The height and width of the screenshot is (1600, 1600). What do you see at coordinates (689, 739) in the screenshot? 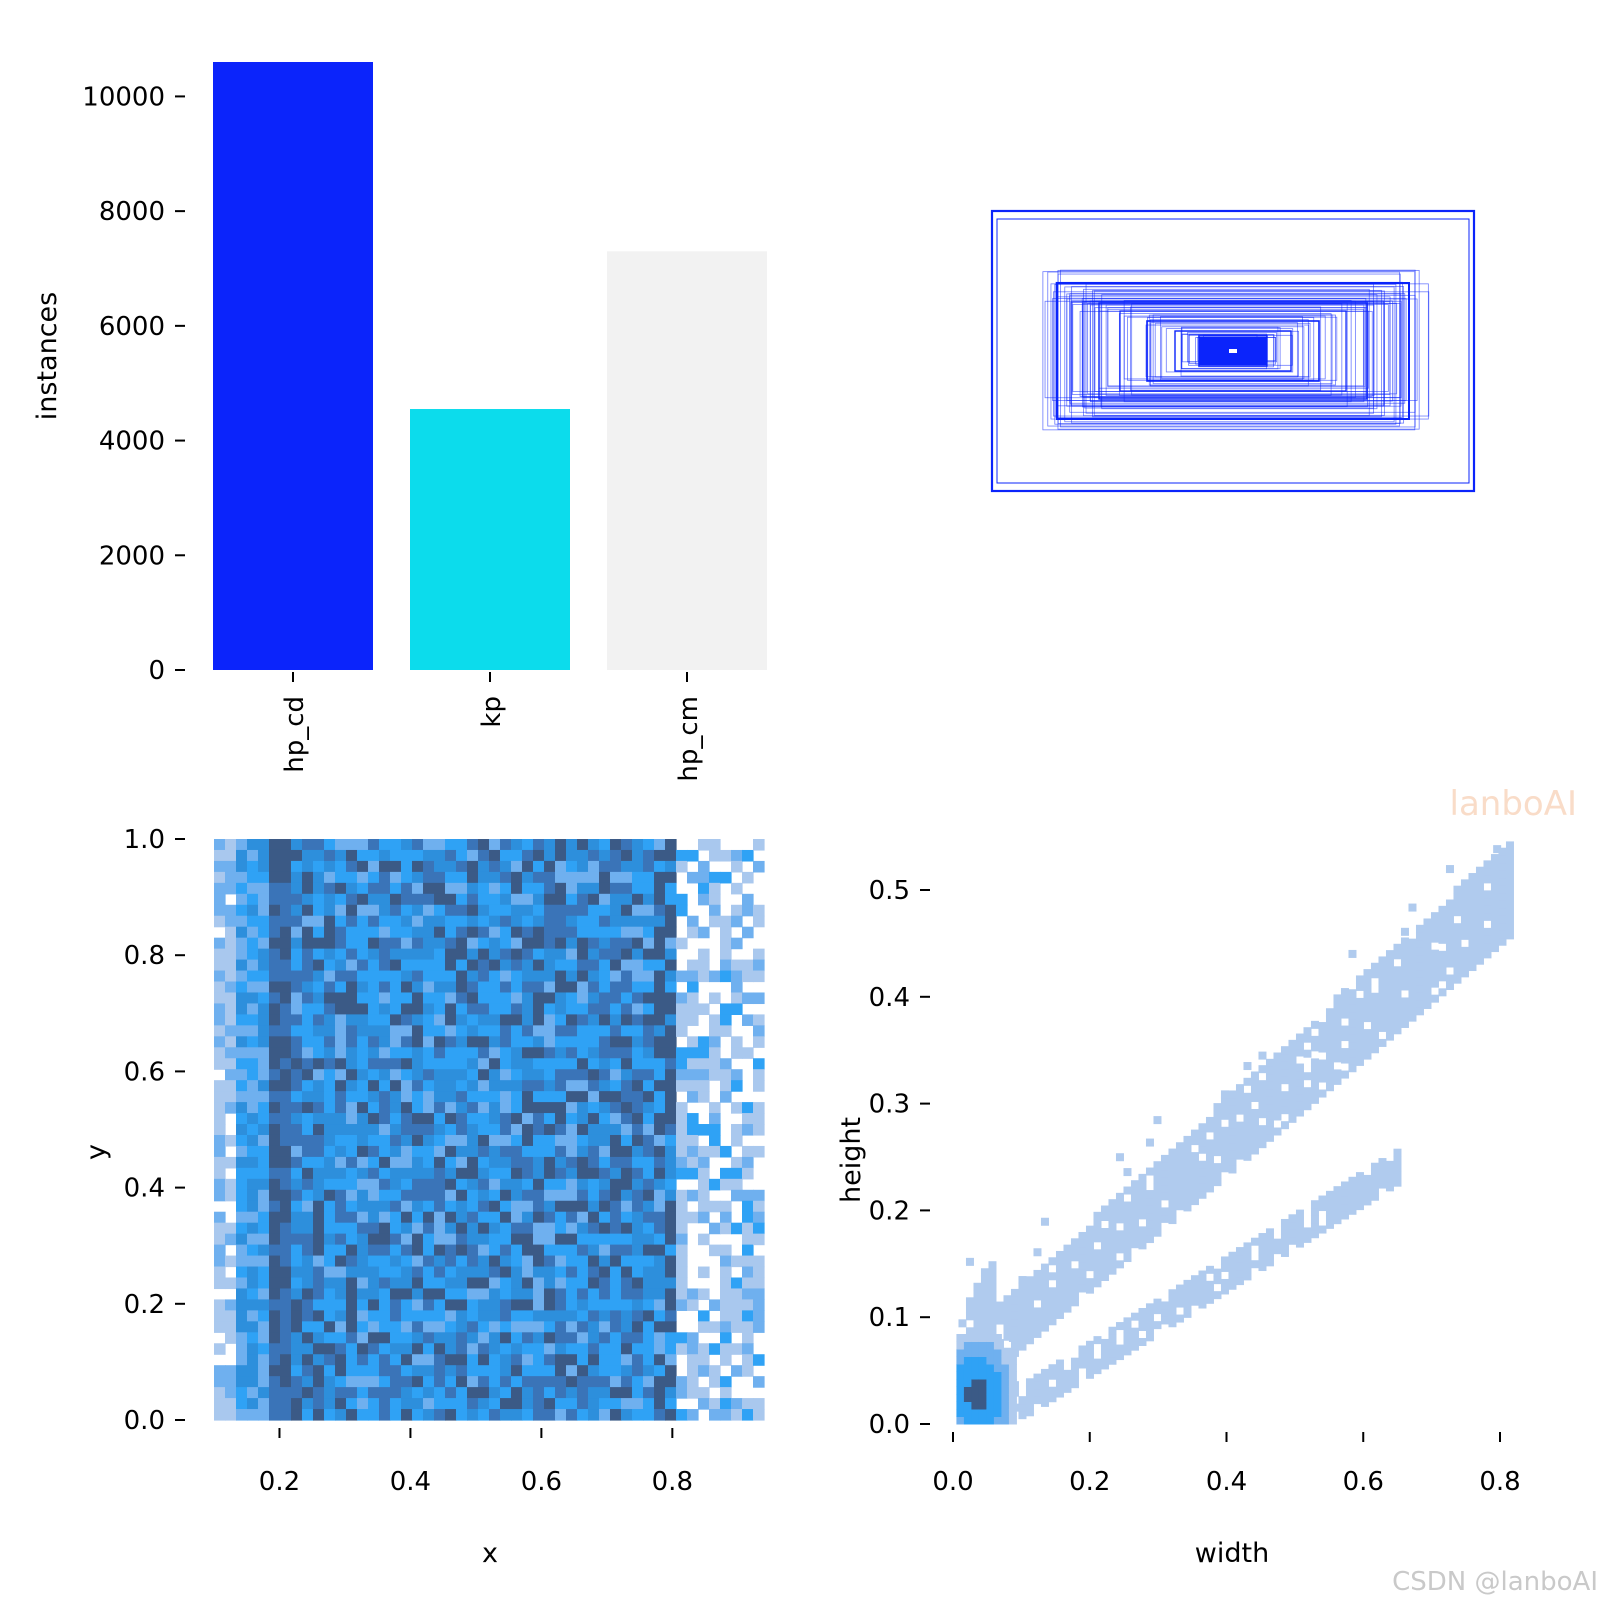
I see `bar-xtick-label-hp_cm: hp_cm` at bounding box center [689, 739].